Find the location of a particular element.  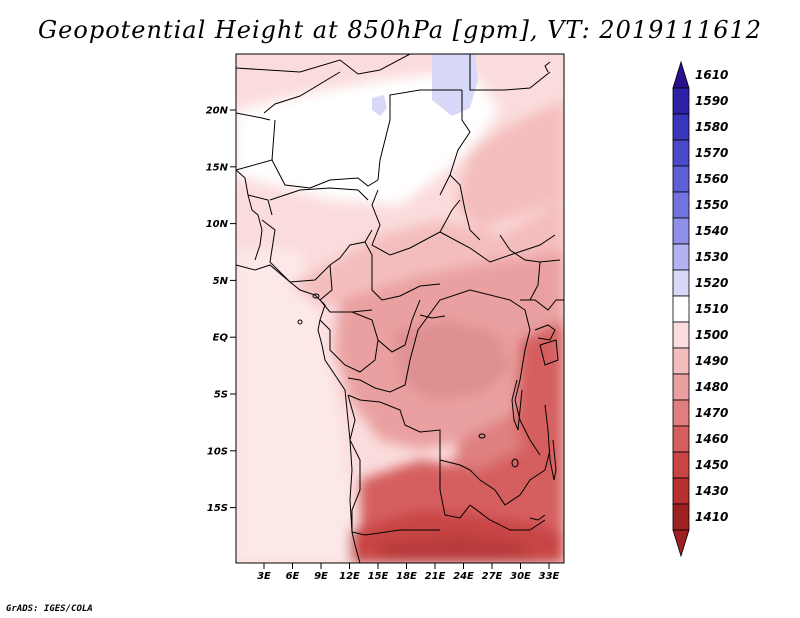

lat-label: 5N is located at coordinates (221, 281).